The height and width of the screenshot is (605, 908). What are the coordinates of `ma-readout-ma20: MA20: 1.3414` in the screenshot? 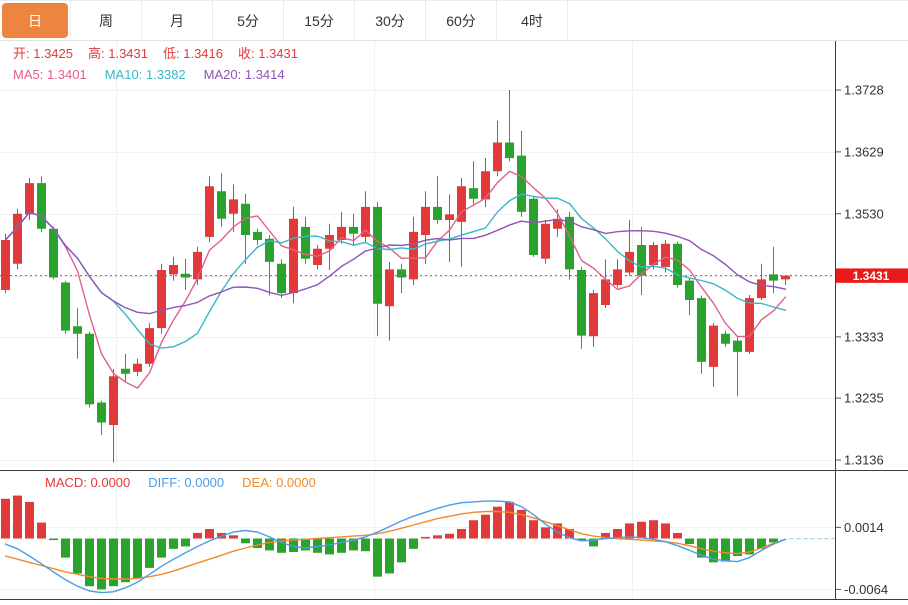 It's located at (244, 74).